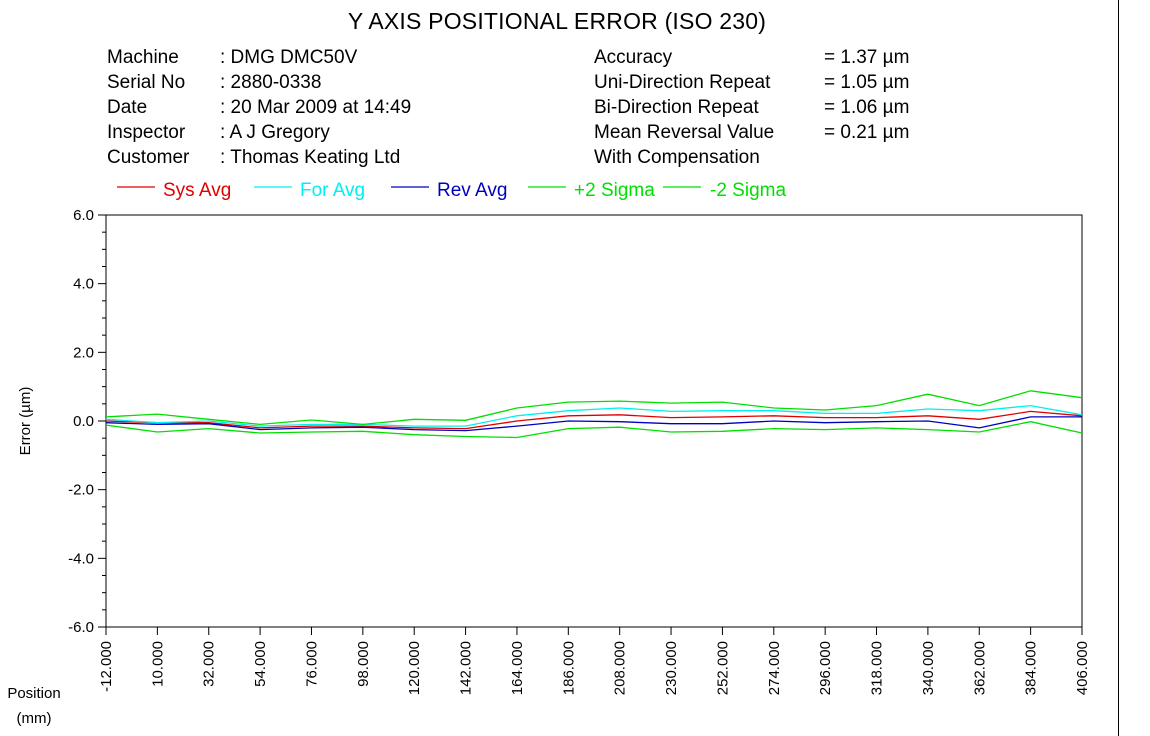 The height and width of the screenshot is (736, 1150). Describe the element at coordinates (676, 107) in the screenshot. I see `info-label: Bi-Direction Repeat` at that location.